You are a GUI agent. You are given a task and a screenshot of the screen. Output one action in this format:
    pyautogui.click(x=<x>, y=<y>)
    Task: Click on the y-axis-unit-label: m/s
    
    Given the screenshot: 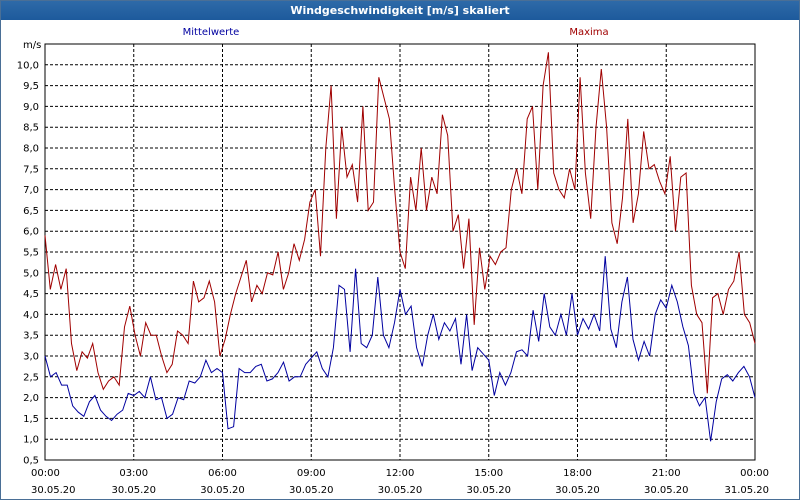 What is the action you would take?
    pyautogui.click(x=32, y=45)
    